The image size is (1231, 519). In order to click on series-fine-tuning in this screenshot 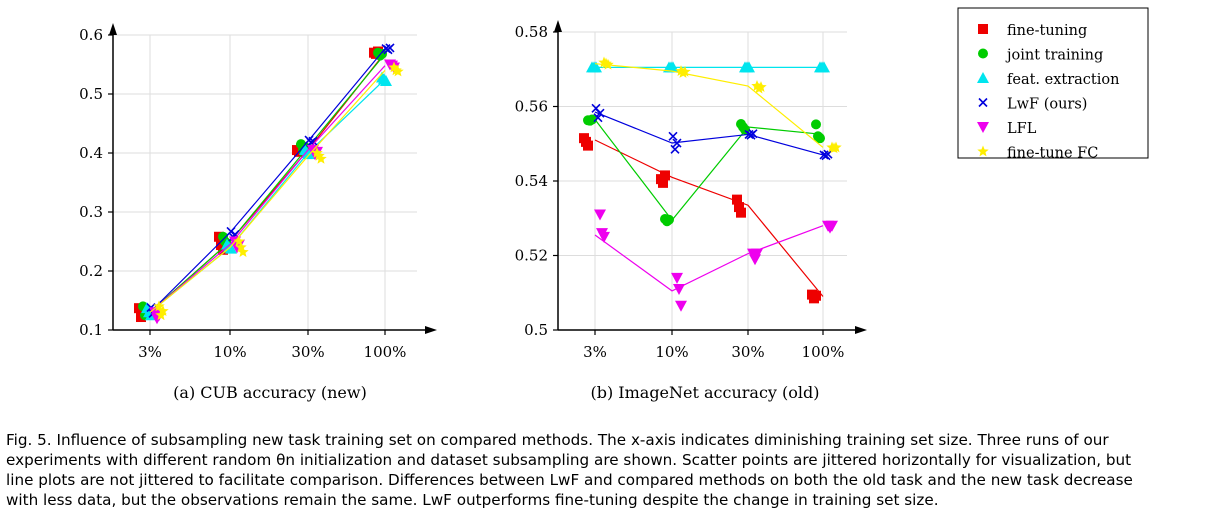, I will do `click(701, 218)`.